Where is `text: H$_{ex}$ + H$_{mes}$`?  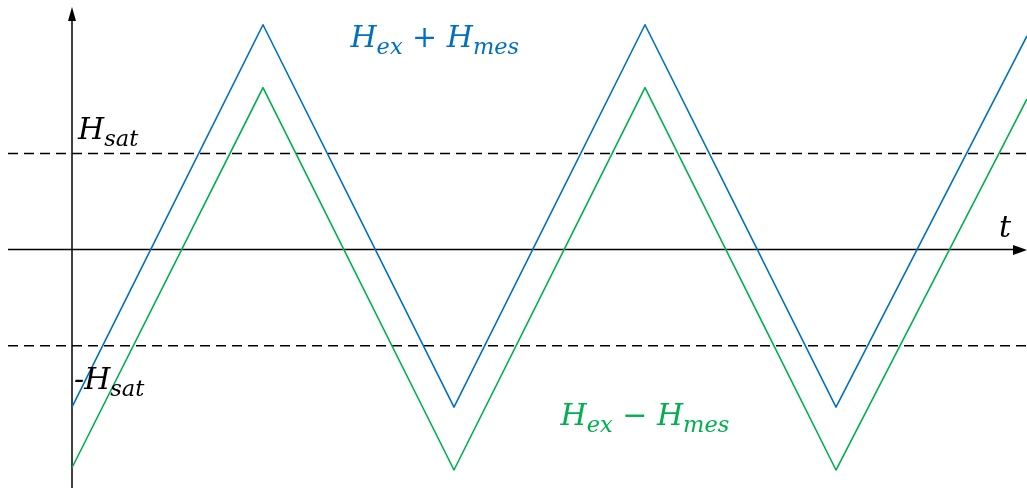
text: H$_{ex}$ + H$_{mes}$ is located at coordinates (435, 39).